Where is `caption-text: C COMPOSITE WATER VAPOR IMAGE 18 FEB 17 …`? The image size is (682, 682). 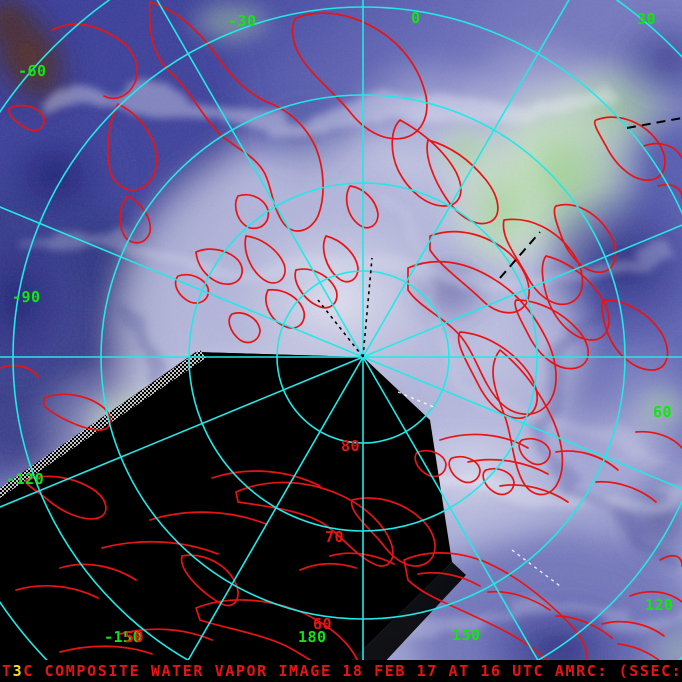 caption-text: C COMPOSITE WATER VAPOR IMAGE 18 FEB 17 … is located at coordinates (352, 671).